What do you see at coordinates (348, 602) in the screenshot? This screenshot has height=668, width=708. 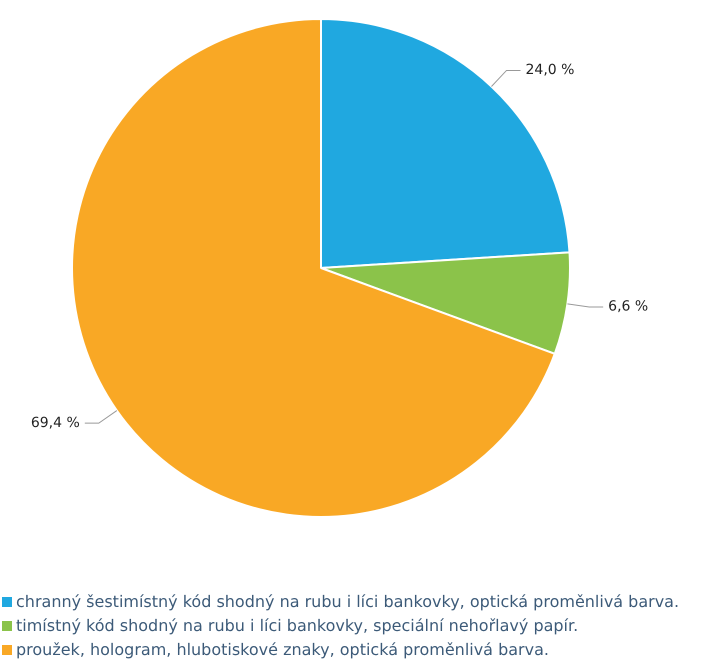 I see `legend-label: chranný šestimístný kód shodný na rubu i líci bankovky, optická proměnlivá barva.` at bounding box center [348, 602].